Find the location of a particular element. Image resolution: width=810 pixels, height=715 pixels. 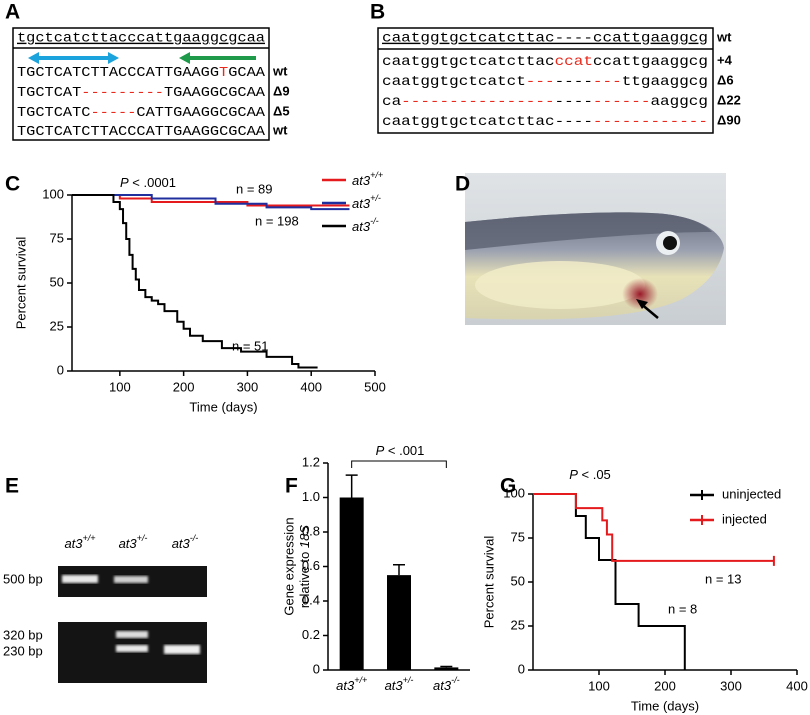

fish-photo is located at coordinates (595, 249).